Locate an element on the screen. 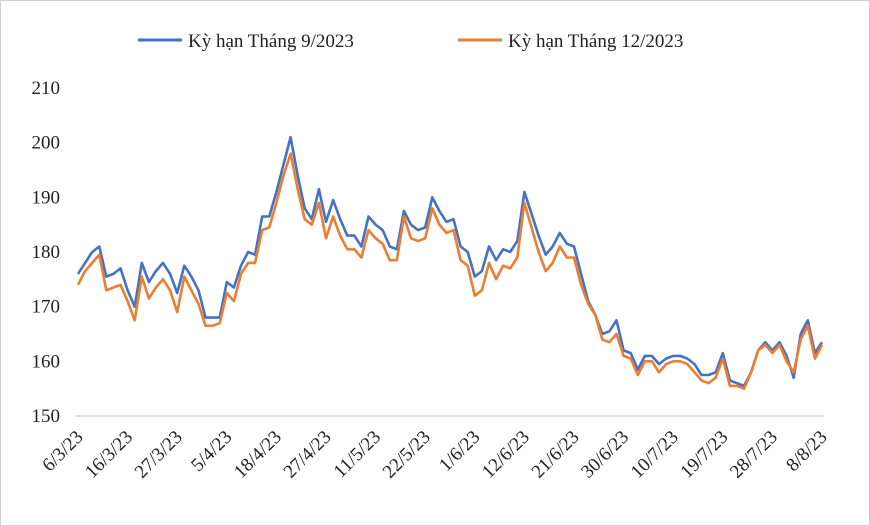  legend-label: Kỳ hạn Tháng 9/2023 is located at coordinates (271, 41).